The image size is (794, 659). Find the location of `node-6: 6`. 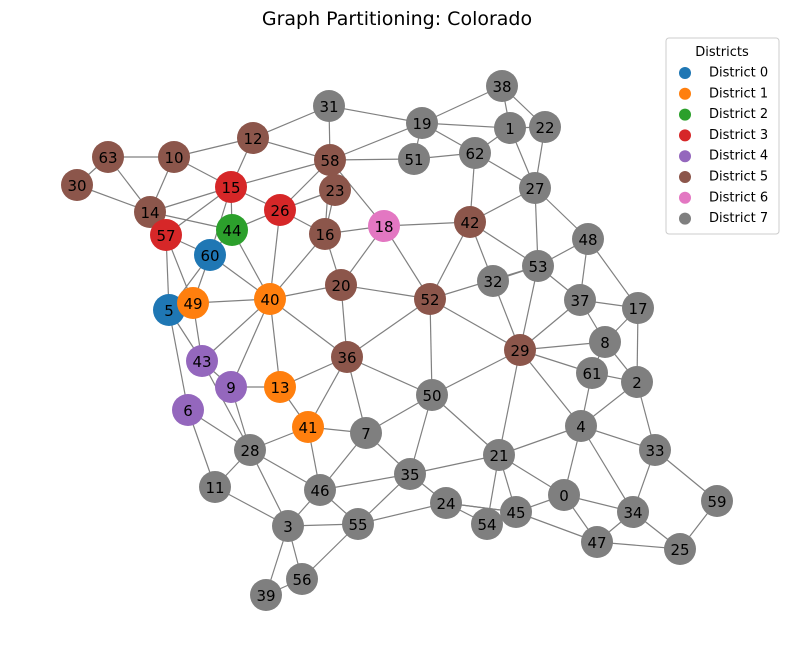

node-6: 6 is located at coordinates (188, 410).